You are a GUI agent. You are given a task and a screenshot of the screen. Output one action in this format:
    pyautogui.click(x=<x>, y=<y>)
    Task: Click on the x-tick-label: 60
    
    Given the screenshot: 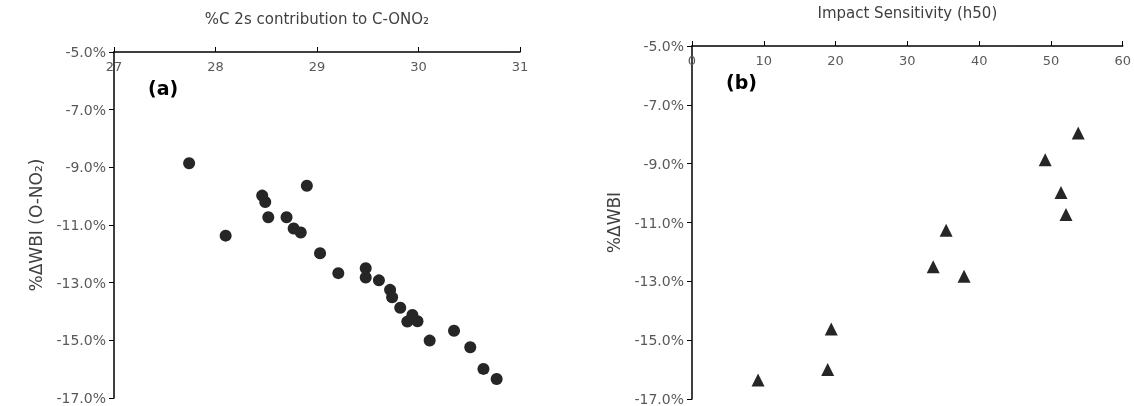 What is the action you would take?
    pyautogui.click(x=1122, y=60)
    